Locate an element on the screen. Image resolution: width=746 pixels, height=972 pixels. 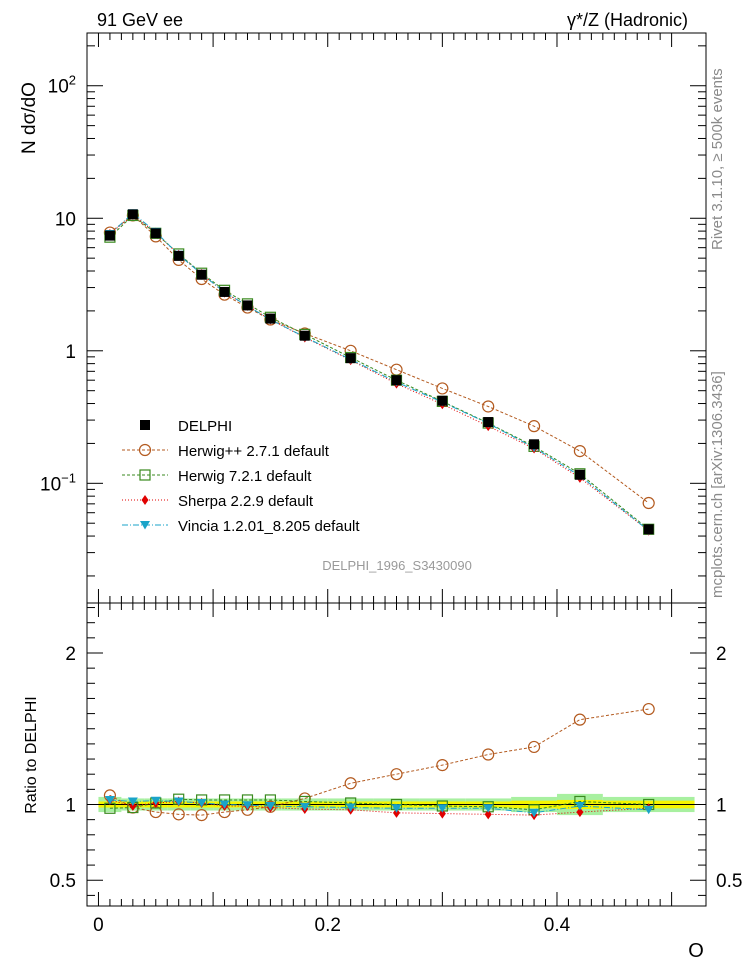
legend-label: Herwig++ 2.7.1 default is located at coordinates (254, 451).